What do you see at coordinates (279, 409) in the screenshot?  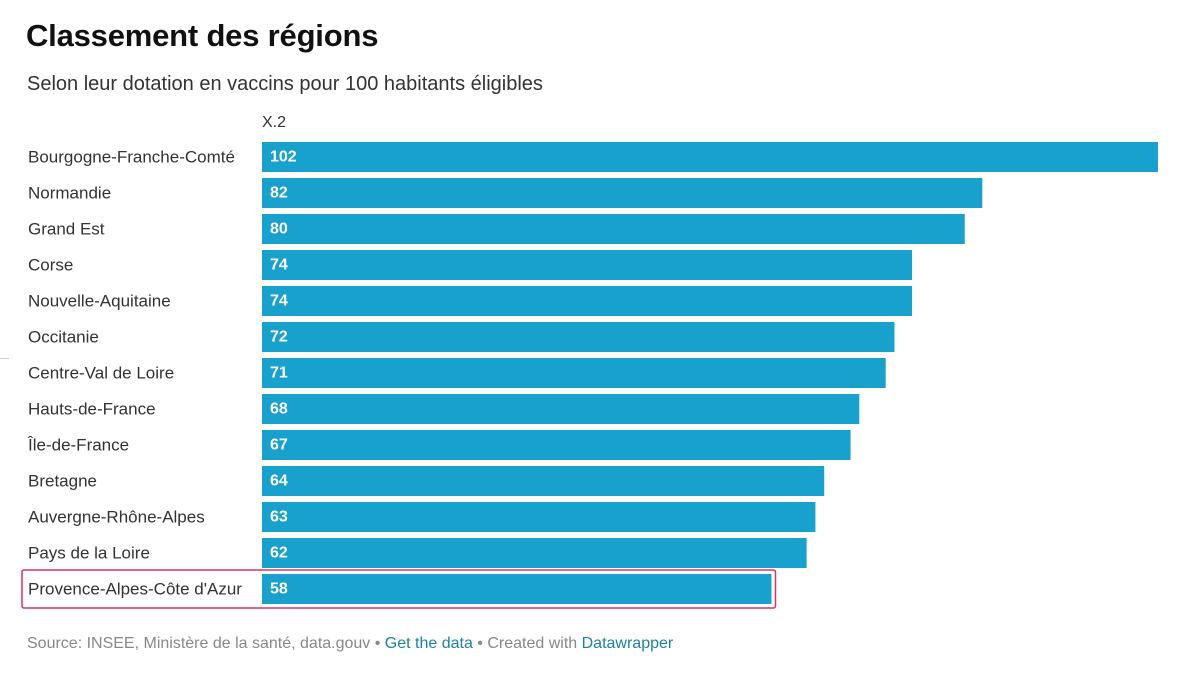 I see `bar-value-label: 68` at bounding box center [279, 409].